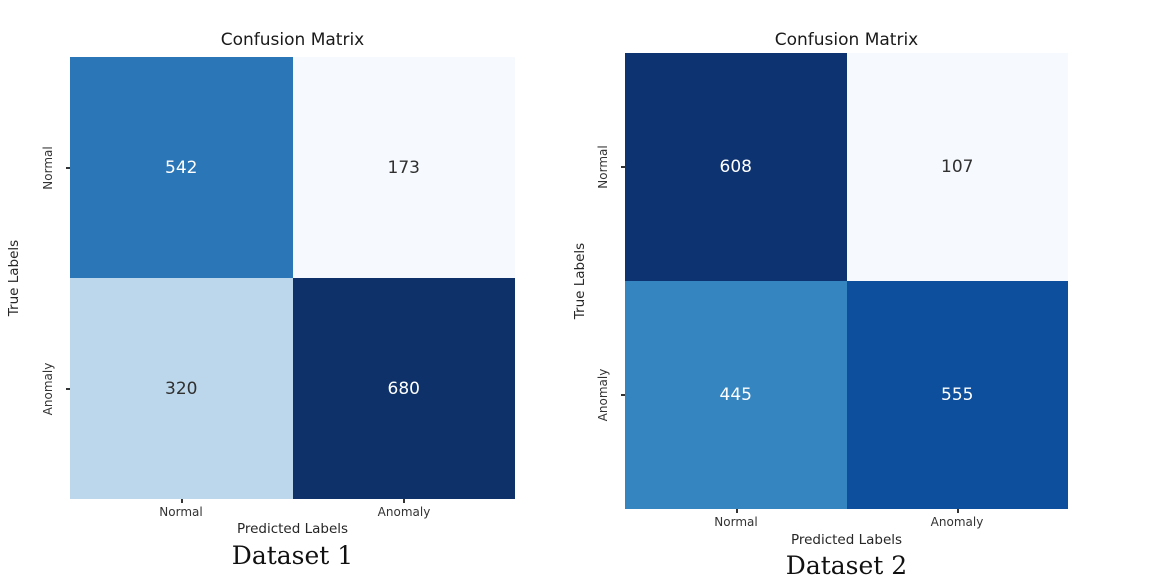 The height and width of the screenshot is (582, 1156). I want to click on cell-true-normal-pred-anomaly: 173, so click(403, 167).